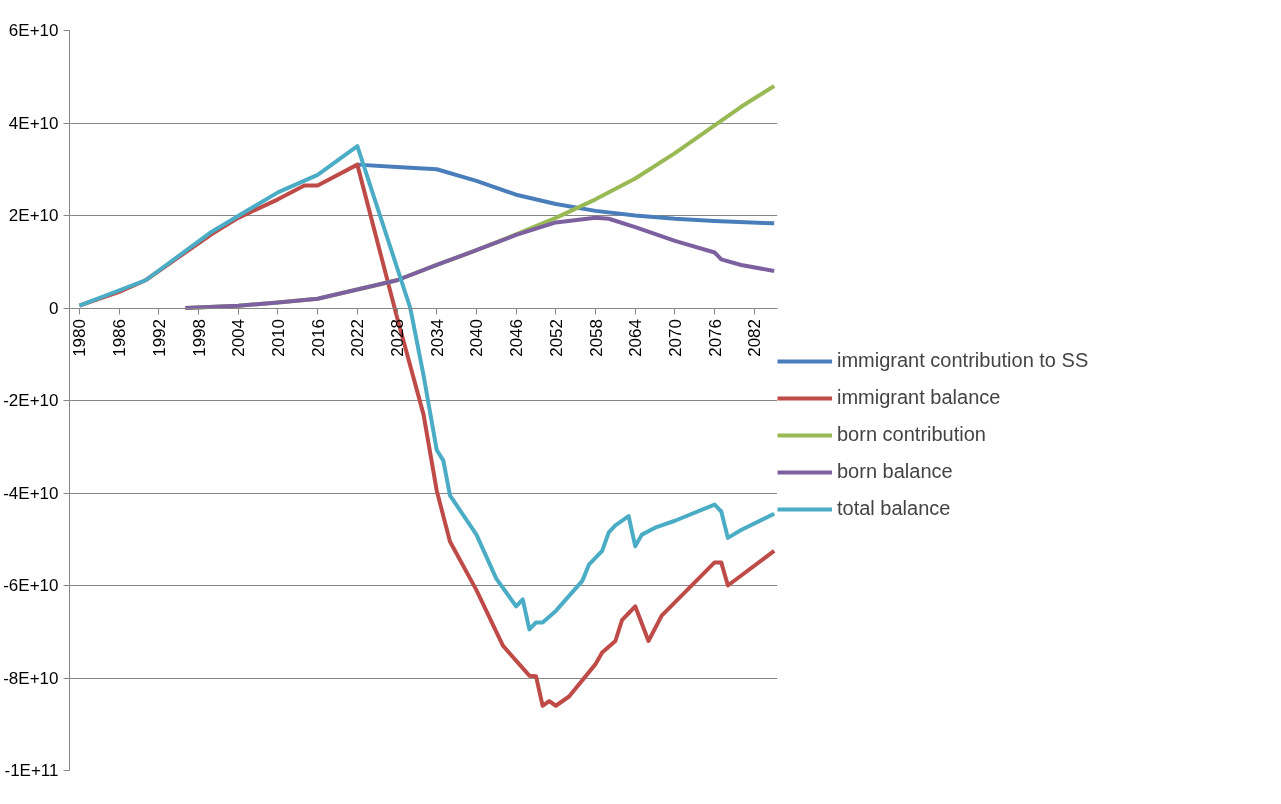 The width and height of the screenshot is (1281, 804). Describe the element at coordinates (33, 215) in the screenshot. I see `y-tick-label: 2E+10` at that location.